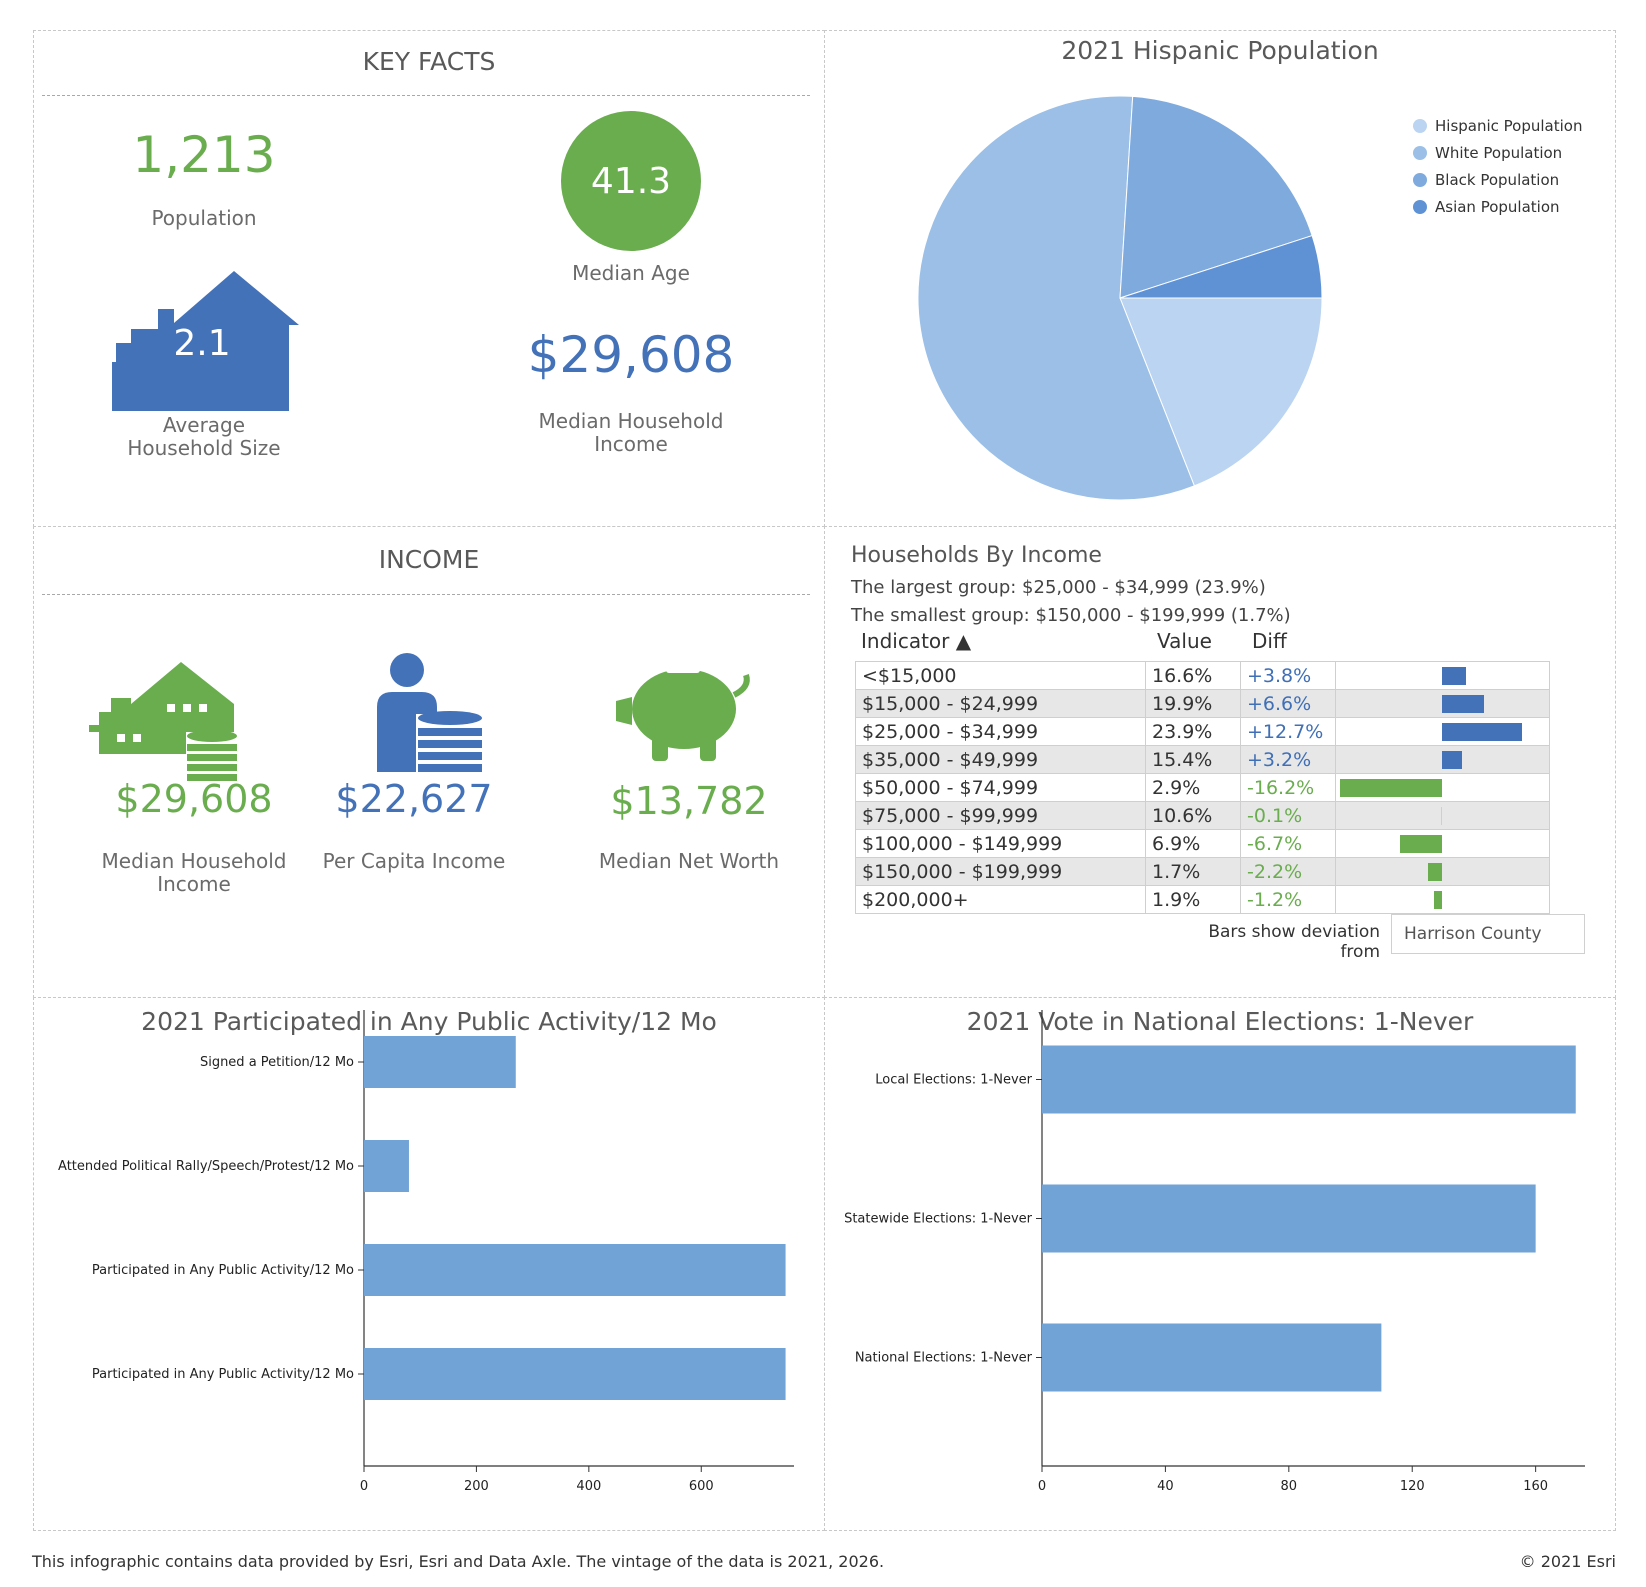 This screenshot has height=1587, width=1646. I want to click on pie-slice-asian-population, so click(1221, 266).